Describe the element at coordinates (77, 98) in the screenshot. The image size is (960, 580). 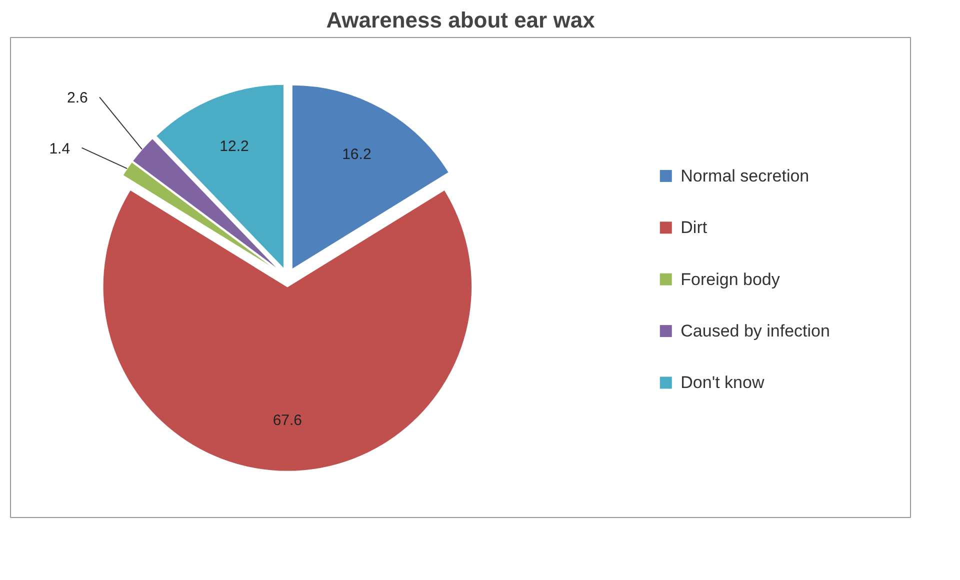
I see `data-label: 2.6` at that location.